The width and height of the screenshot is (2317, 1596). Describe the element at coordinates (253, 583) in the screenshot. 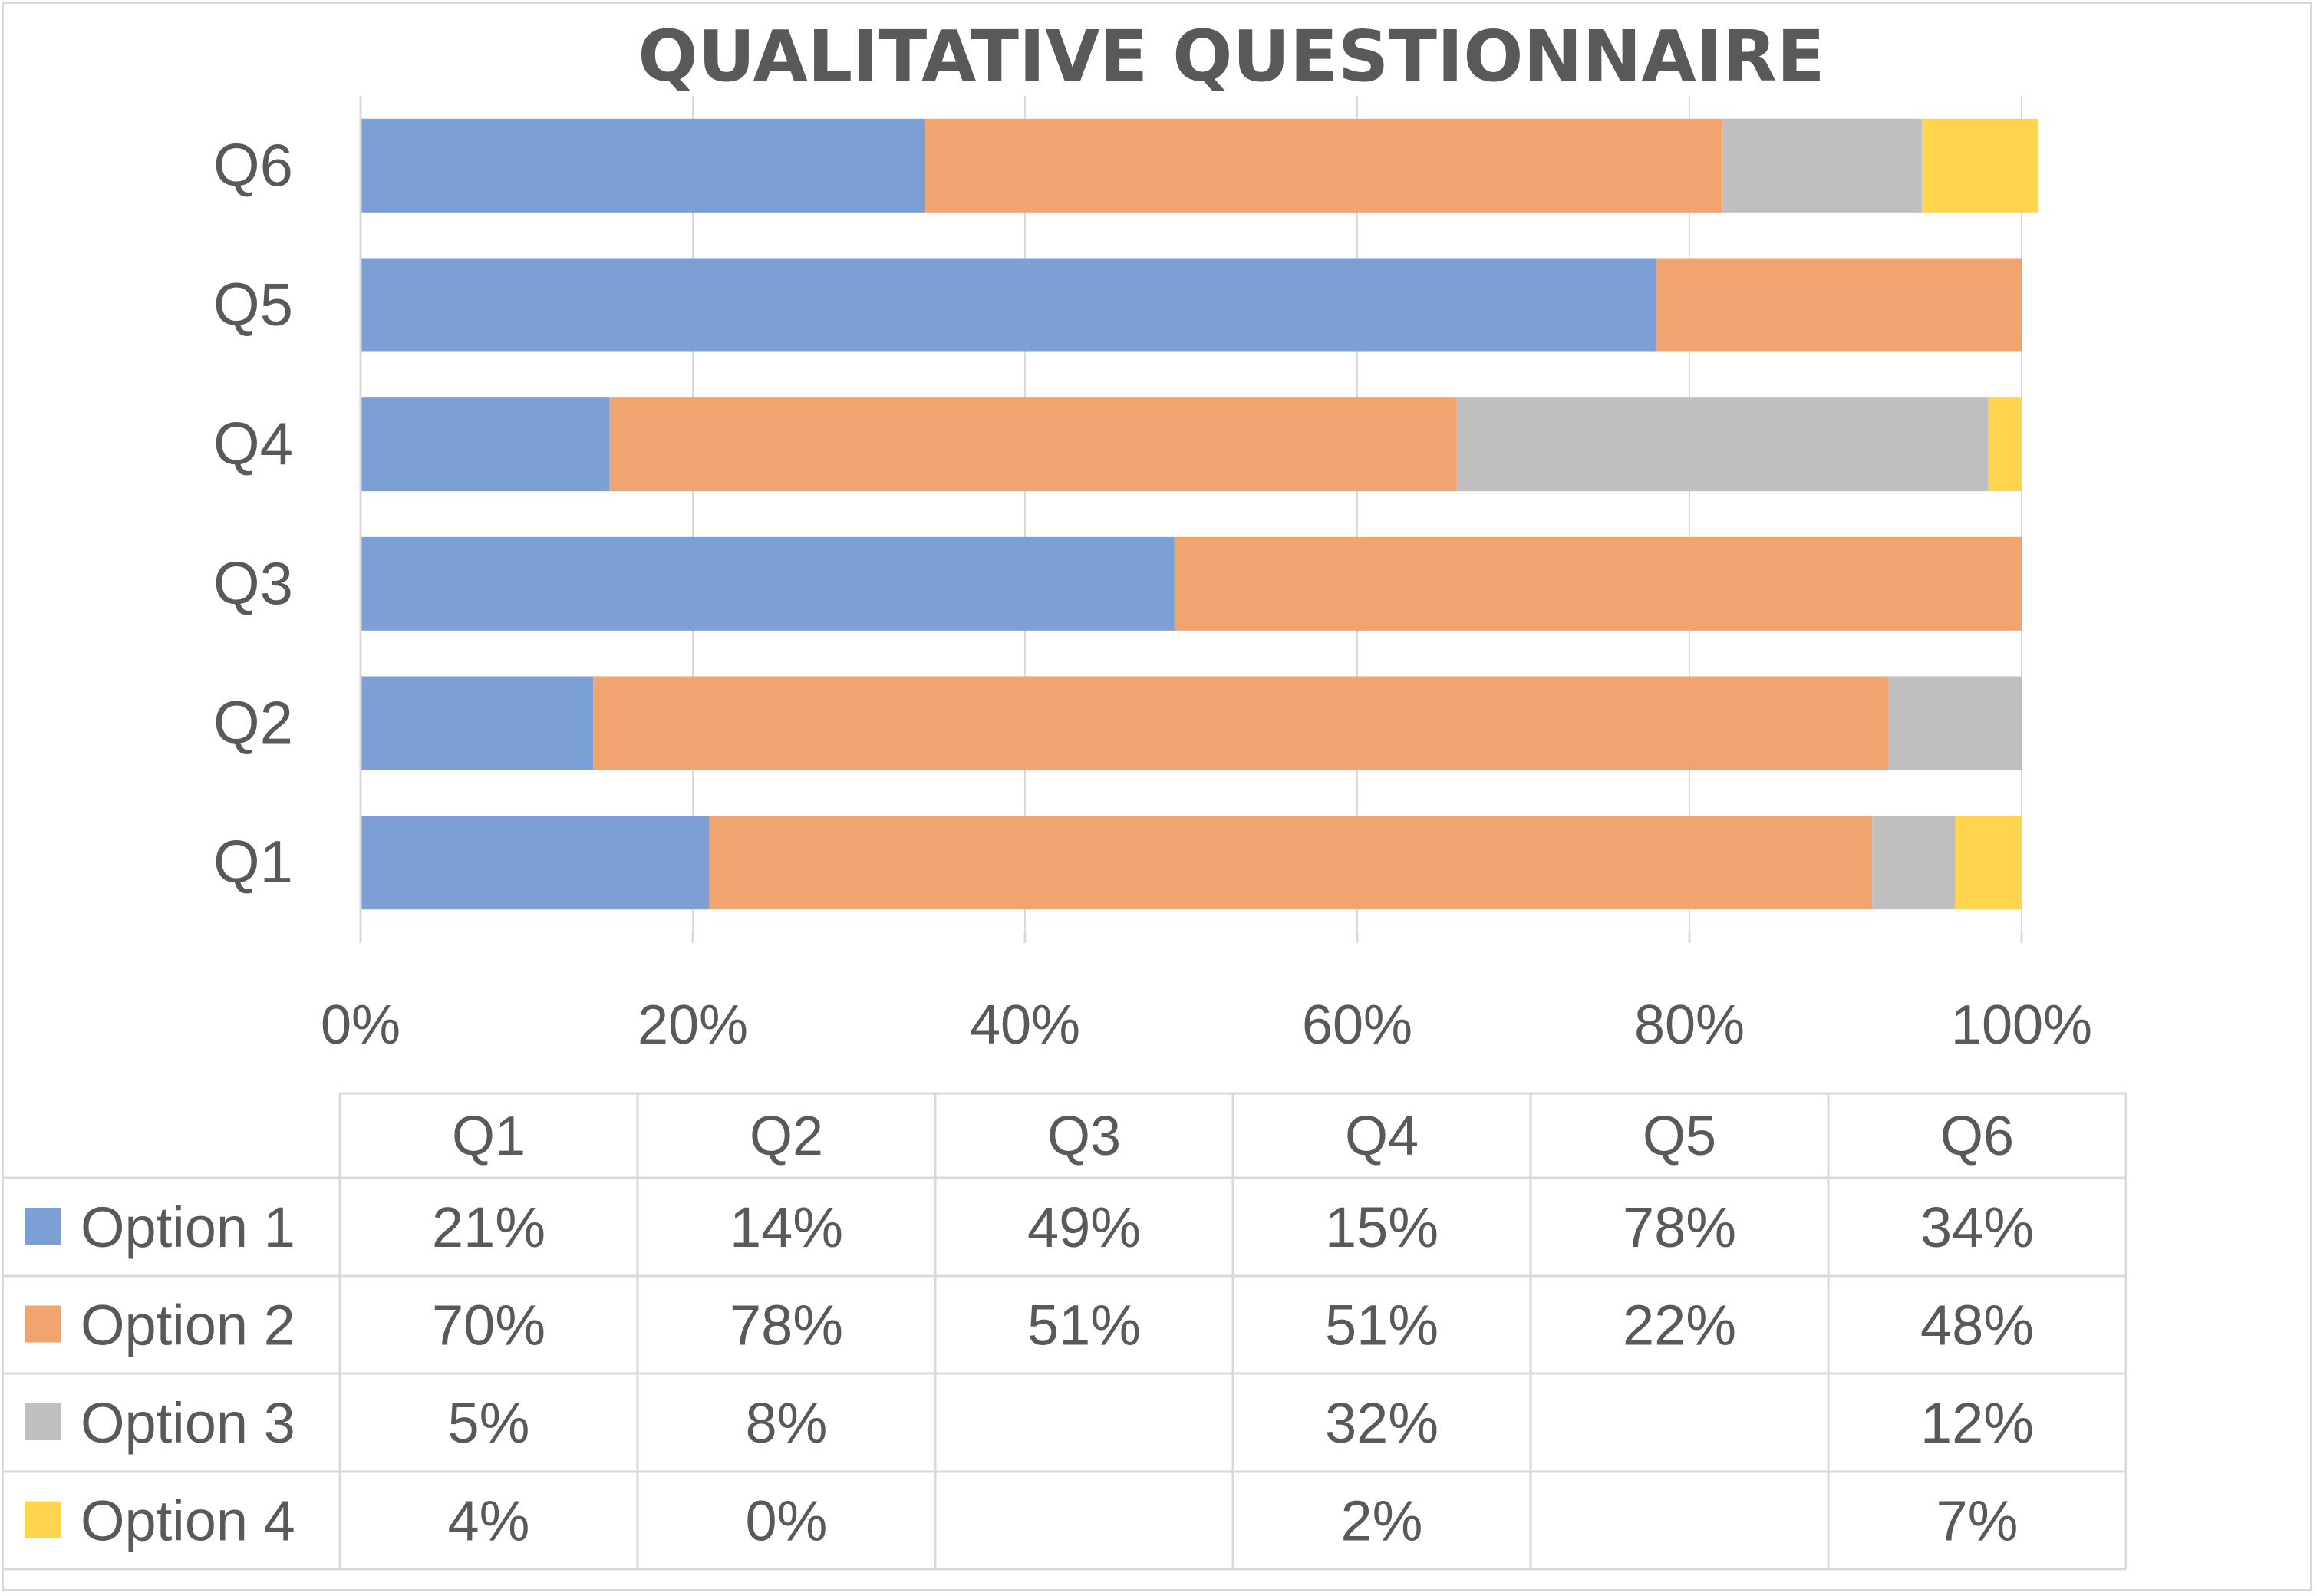

I see `category-label: Q3` at that location.